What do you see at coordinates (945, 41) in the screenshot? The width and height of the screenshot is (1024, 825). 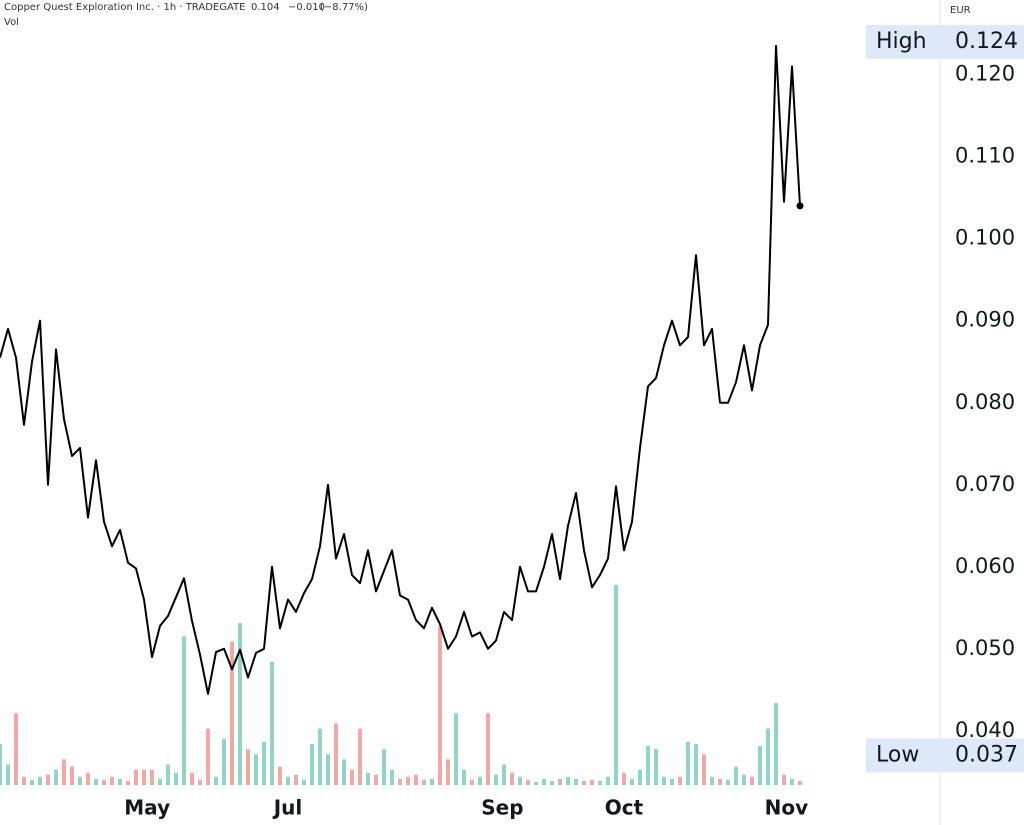 I see `high-box` at bounding box center [945, 41].